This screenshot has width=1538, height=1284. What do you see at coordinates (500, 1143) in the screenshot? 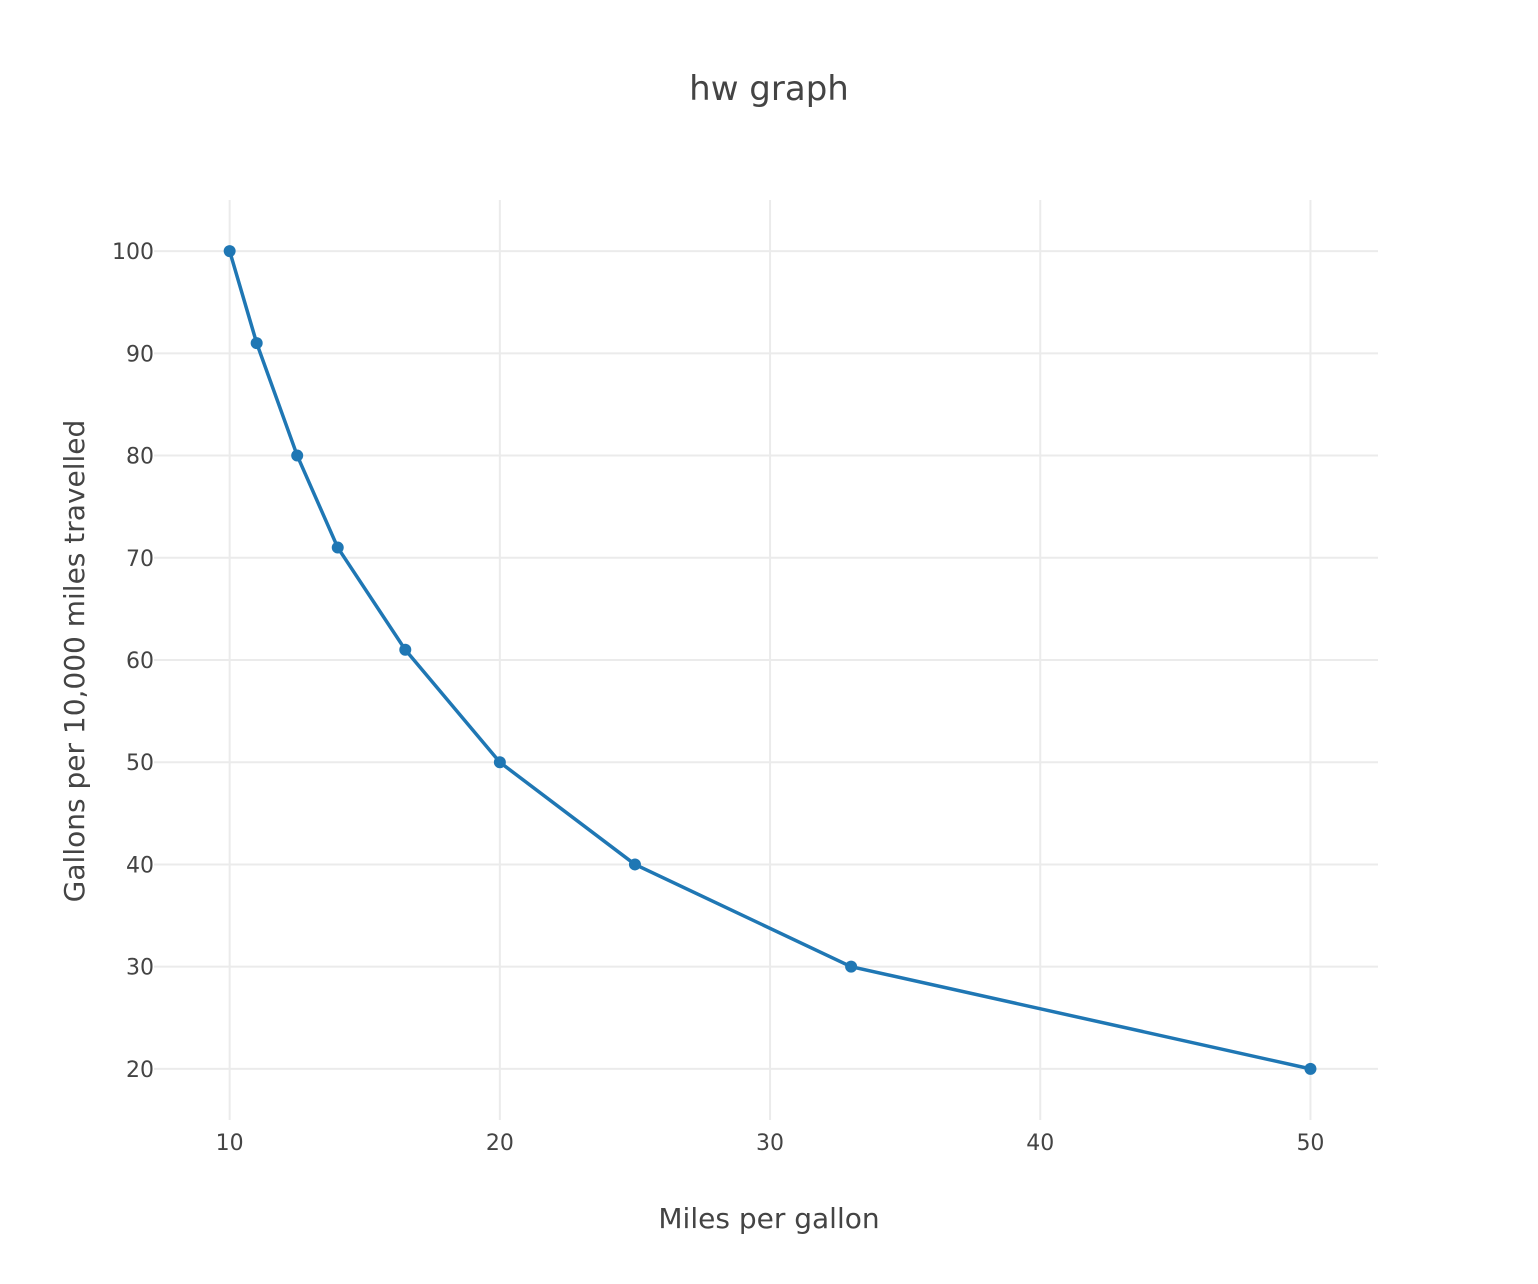
I see `x-tick-label: 20` at bounding box center [500, 1143].